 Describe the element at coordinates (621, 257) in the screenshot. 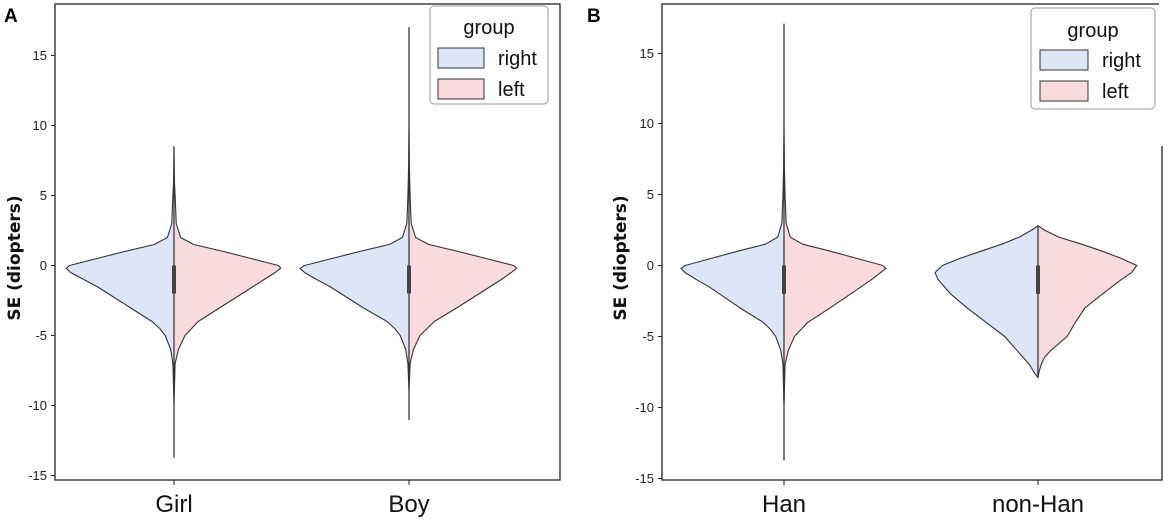

I see `y-axis-title-b: SE (diopters)` at that location.